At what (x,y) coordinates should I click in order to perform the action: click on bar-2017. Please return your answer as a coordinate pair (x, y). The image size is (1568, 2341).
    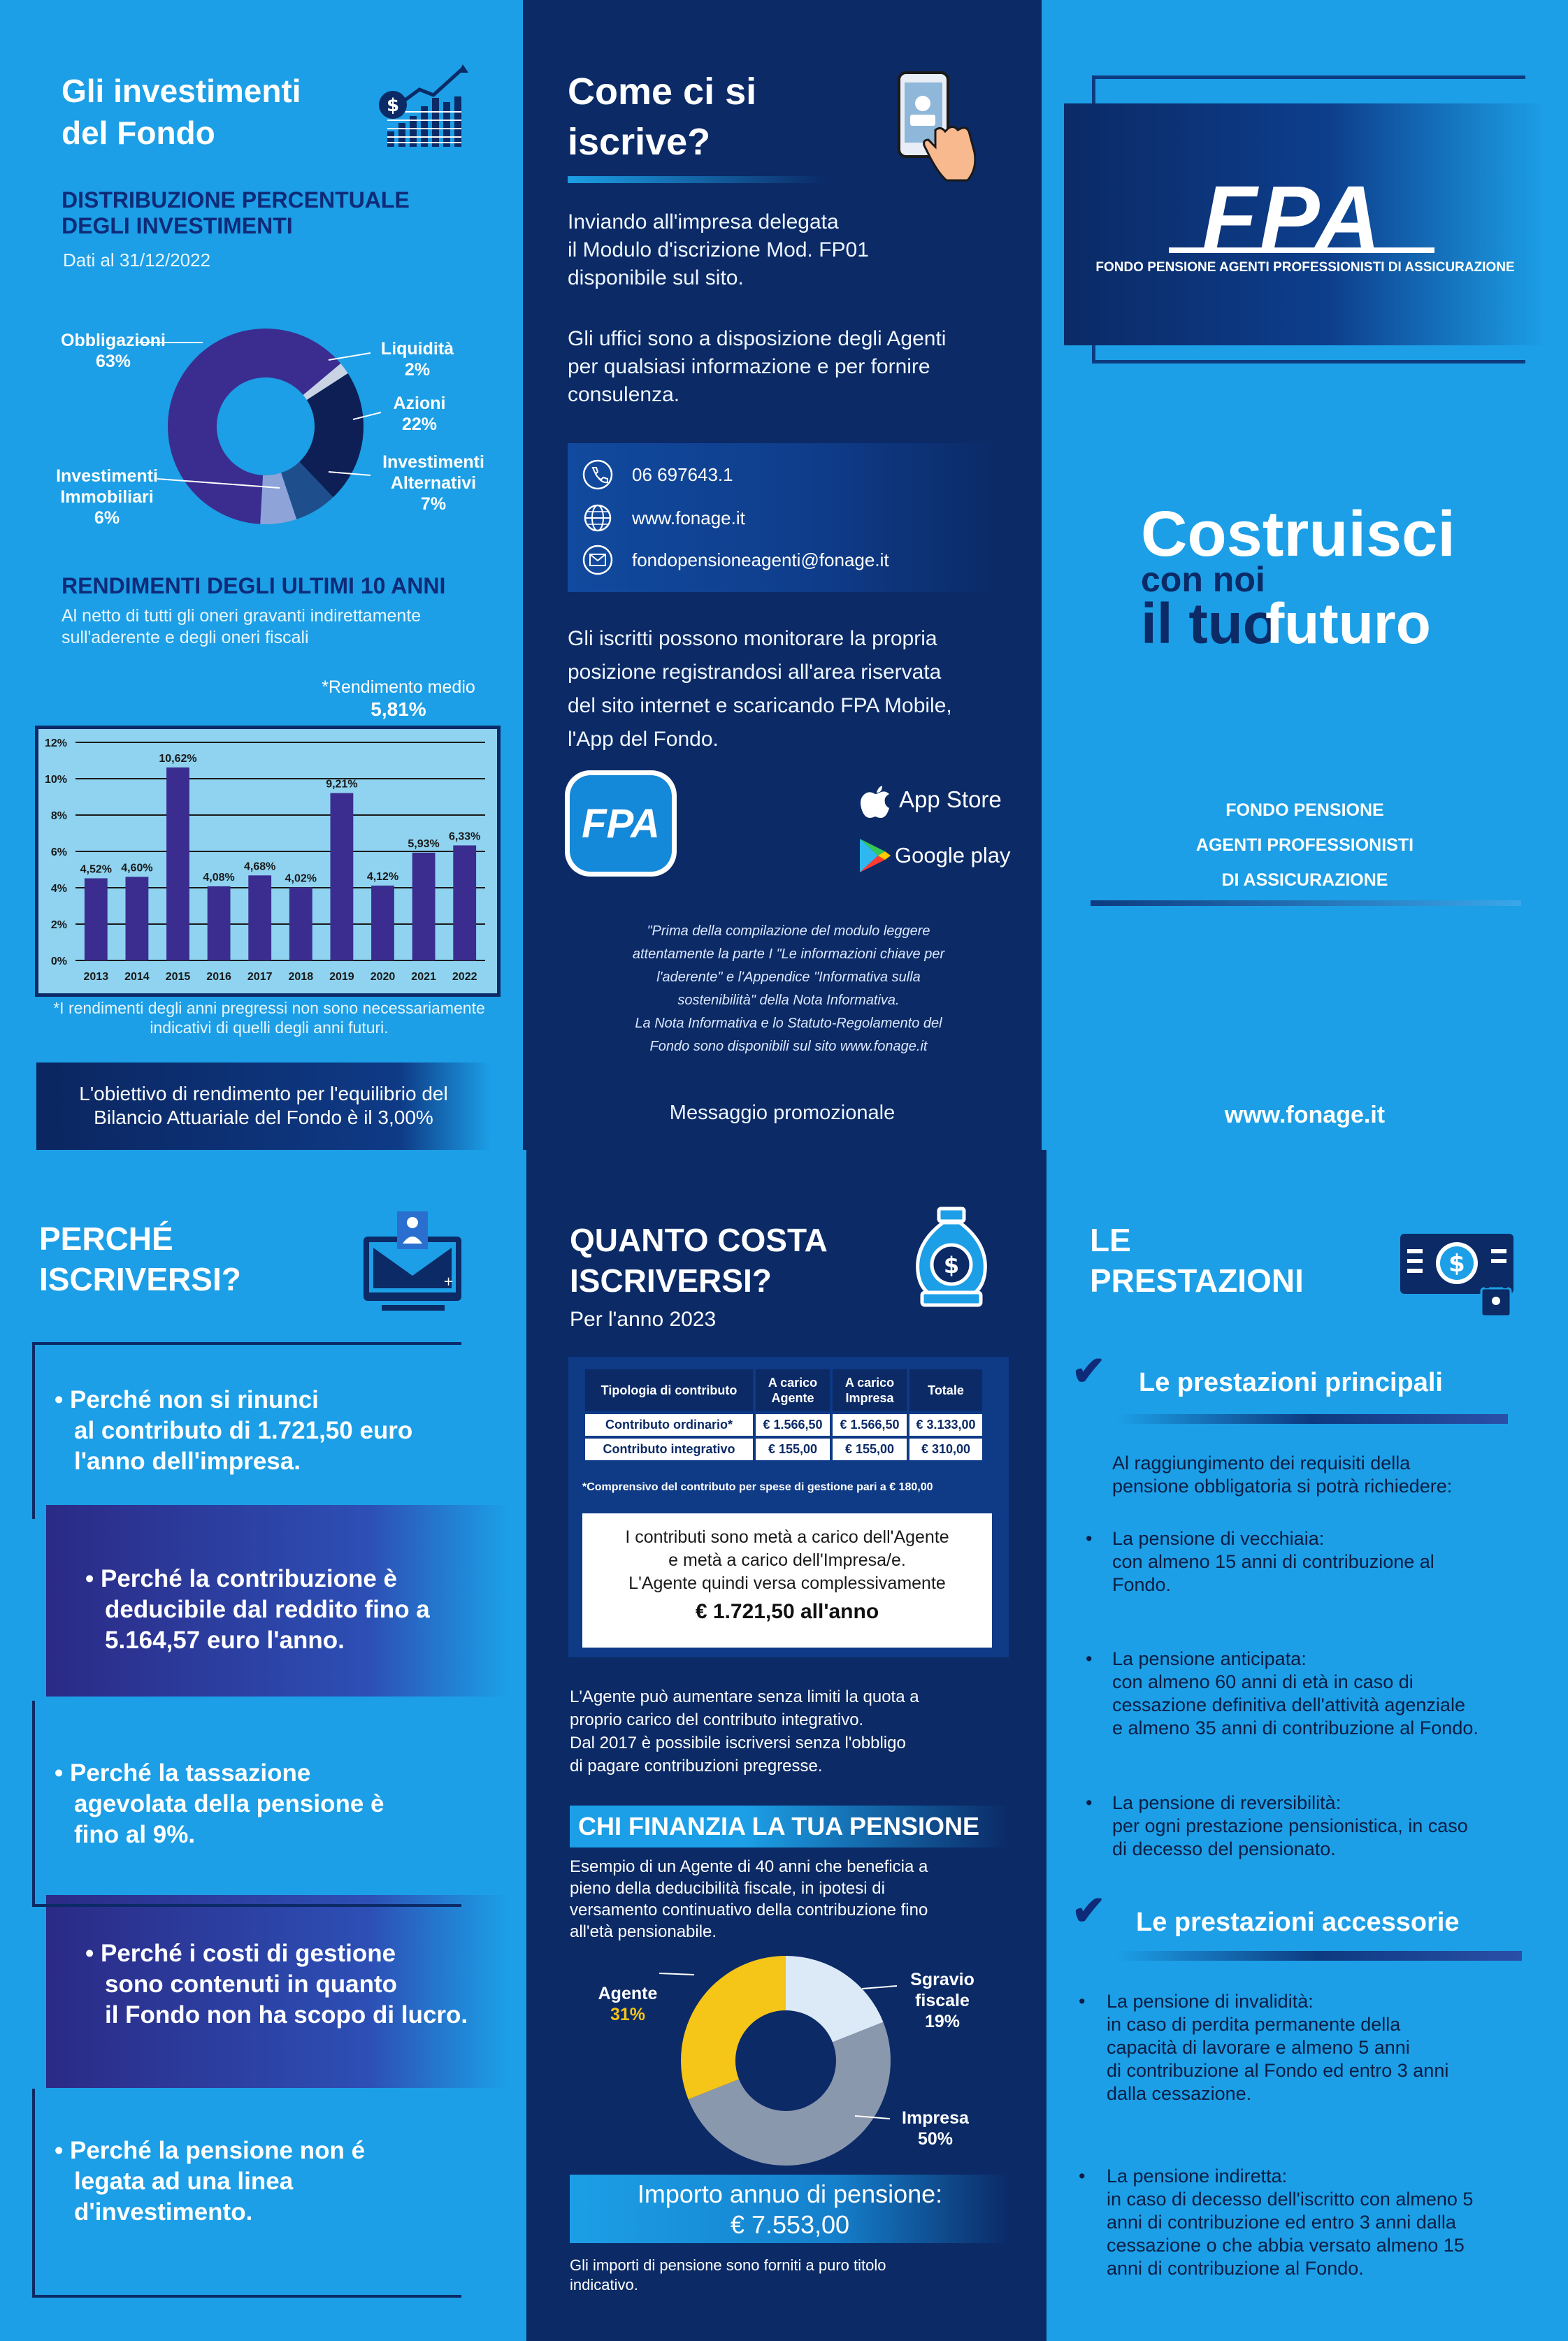
    Looking at the image, I should click on (260, 917).